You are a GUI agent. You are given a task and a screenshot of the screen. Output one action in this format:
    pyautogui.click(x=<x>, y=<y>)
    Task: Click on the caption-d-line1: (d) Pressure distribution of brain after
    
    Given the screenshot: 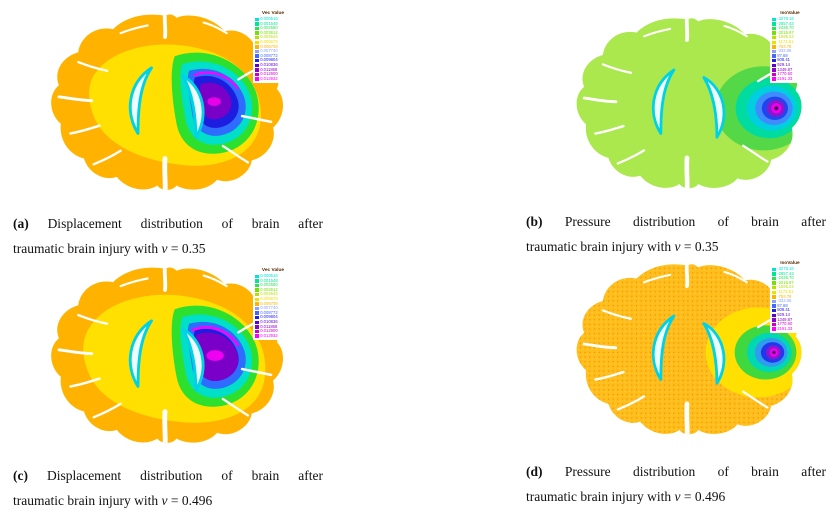 What is the action you would take?
    pyautogui.click(x=676, y=471)
    